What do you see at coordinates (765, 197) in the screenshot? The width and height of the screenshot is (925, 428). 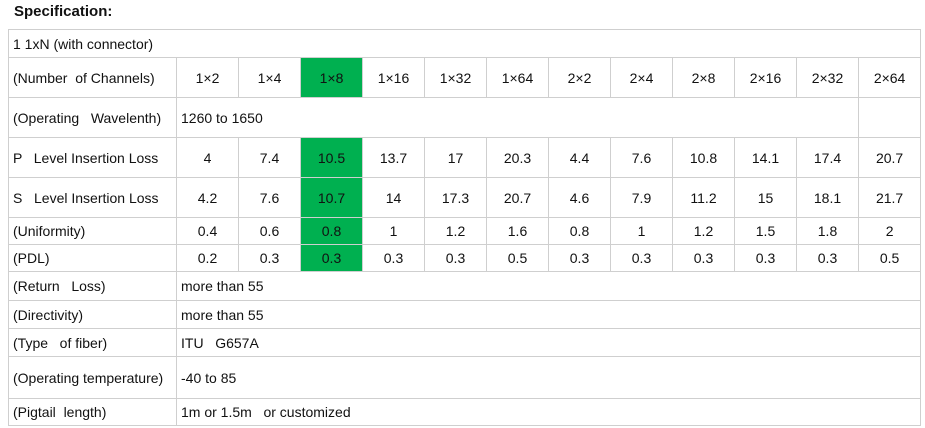 I see `cell: 15` at bounding box center [765, 197].